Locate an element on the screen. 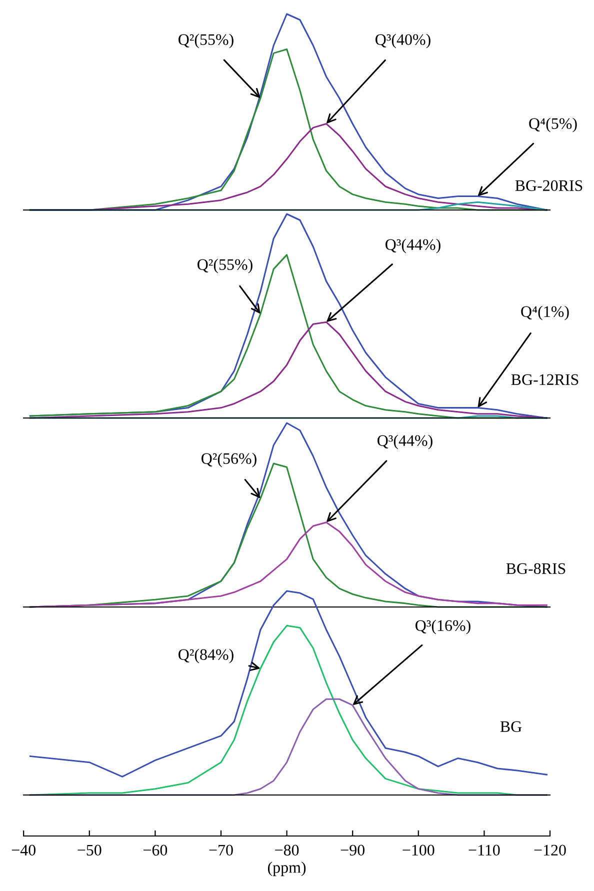 This screenshot has height=891, width=594. annotation: Q²(84%) is located at coordinates (206, 656).